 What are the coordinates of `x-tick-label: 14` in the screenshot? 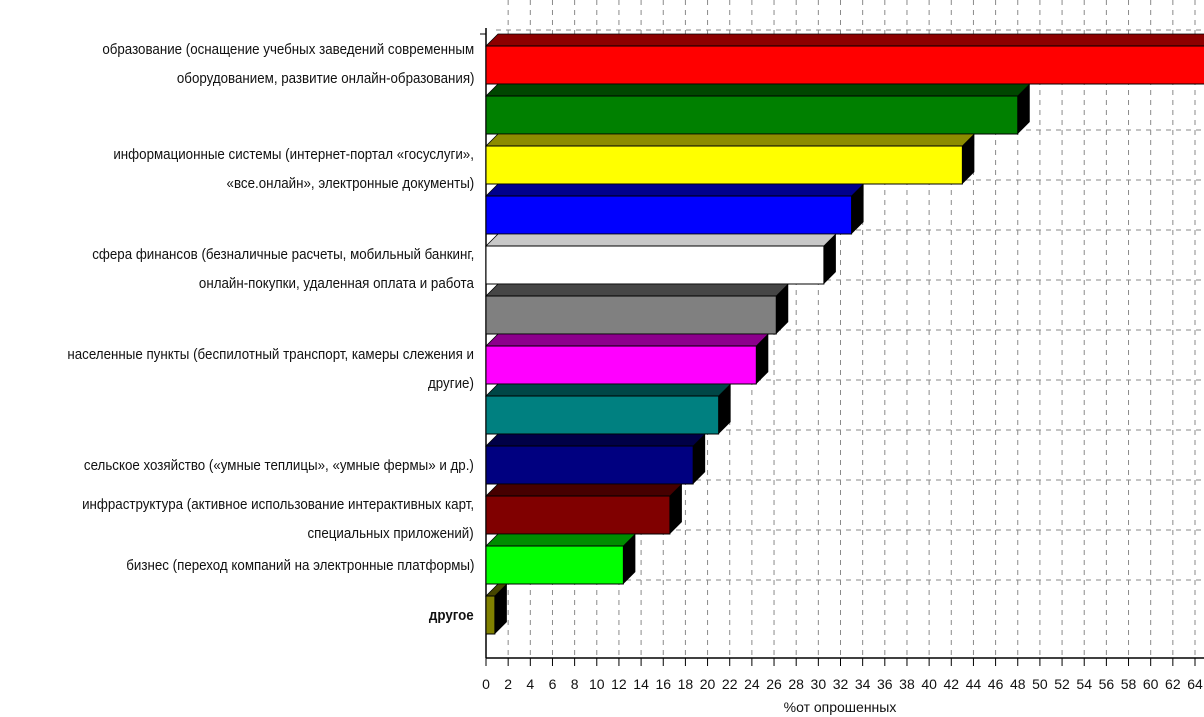 It's located at (641, 684).